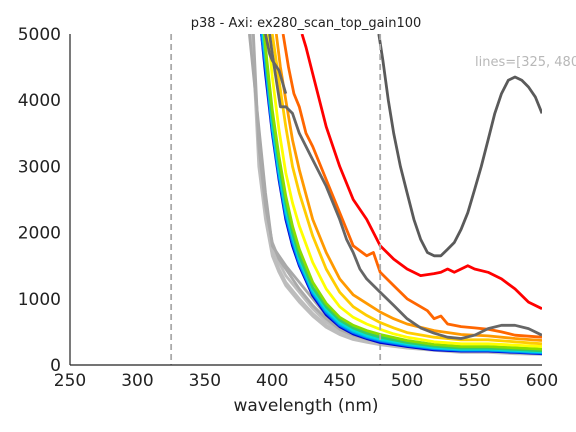 This screenshot has width=576, height=432. Describe the element at coordinates (39, 35) in the screenshot. I see `y-tick-label: 5000` at that location.